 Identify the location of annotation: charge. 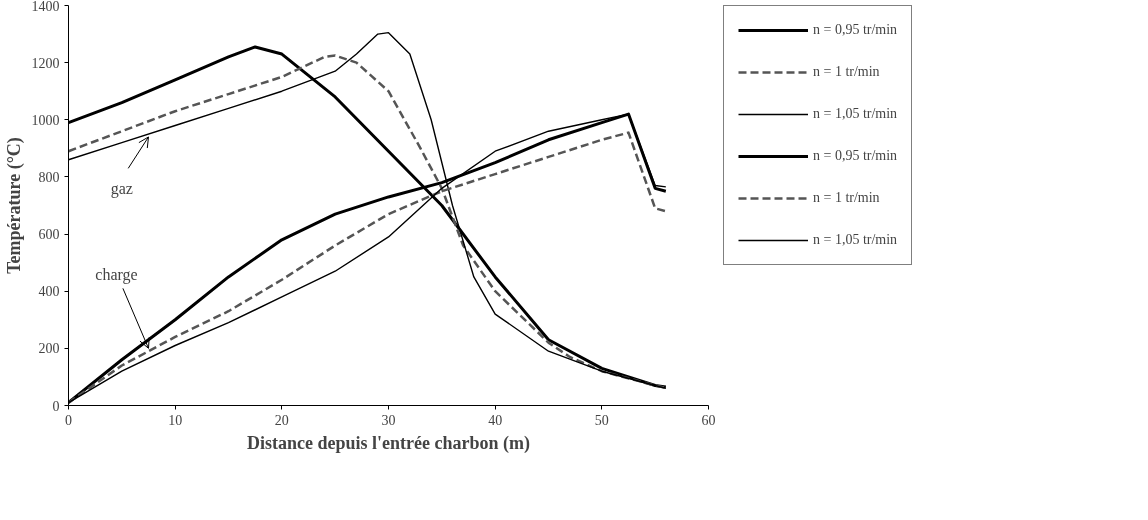
(116, 274).